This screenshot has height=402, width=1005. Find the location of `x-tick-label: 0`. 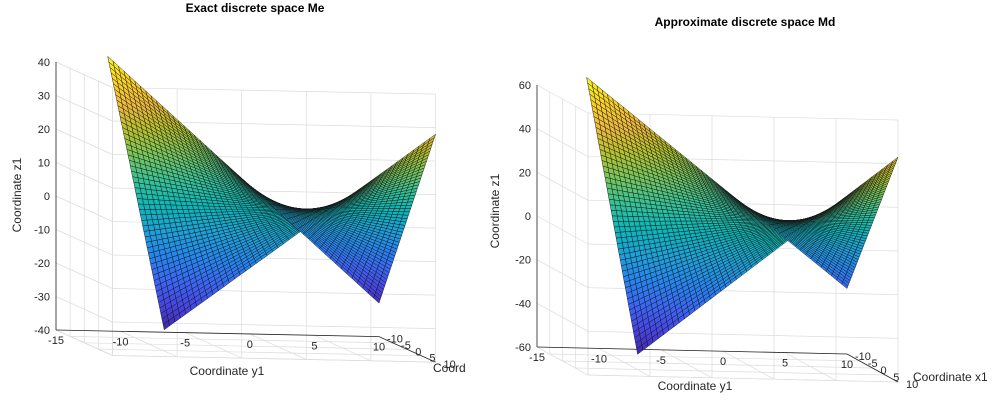

x-tick-label: 0 is located at coordinates (250, 345).